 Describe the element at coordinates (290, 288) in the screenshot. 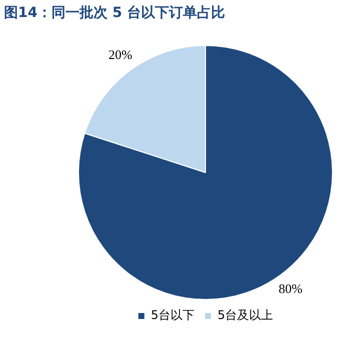

I see `data-label: 80%` at that location.